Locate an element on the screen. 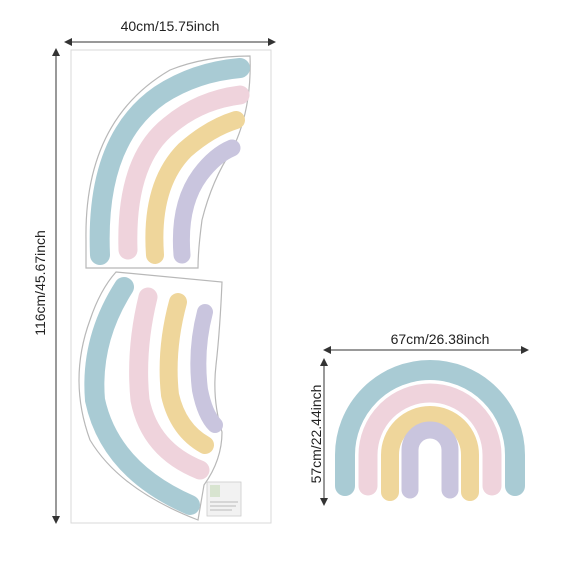 The height and width of the screenshot is (578, 573). upper-arc-pink is located at coordinates (184, 172).